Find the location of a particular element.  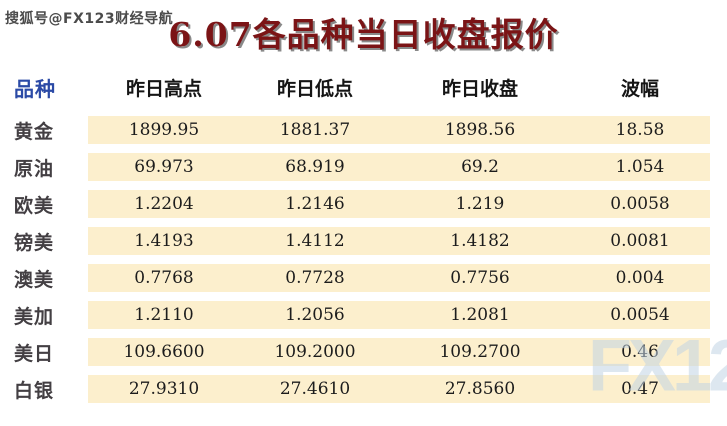

yesterday-close: 69.2 is located at coordinates (480, 167).